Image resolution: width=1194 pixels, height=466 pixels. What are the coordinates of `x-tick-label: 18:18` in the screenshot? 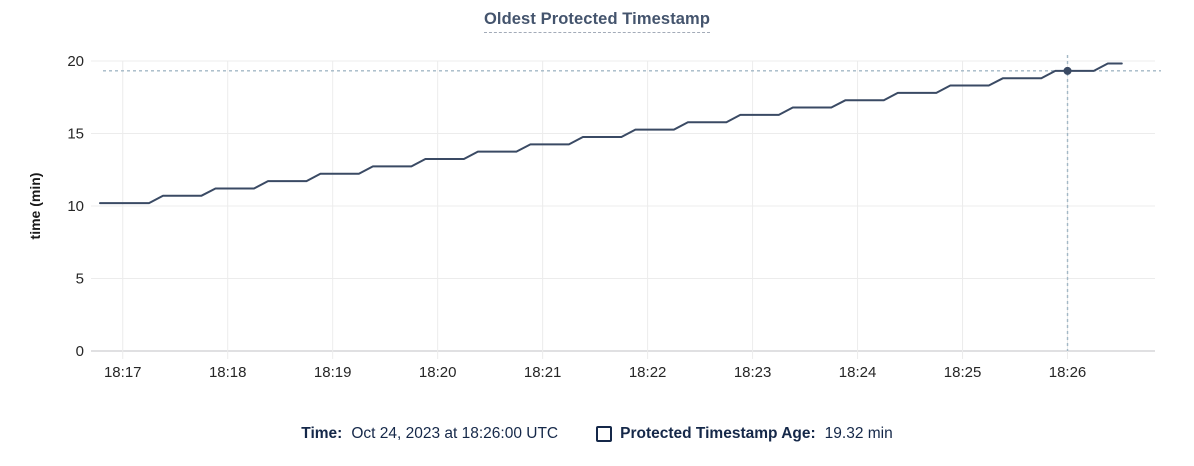 It's located at (228, 372).